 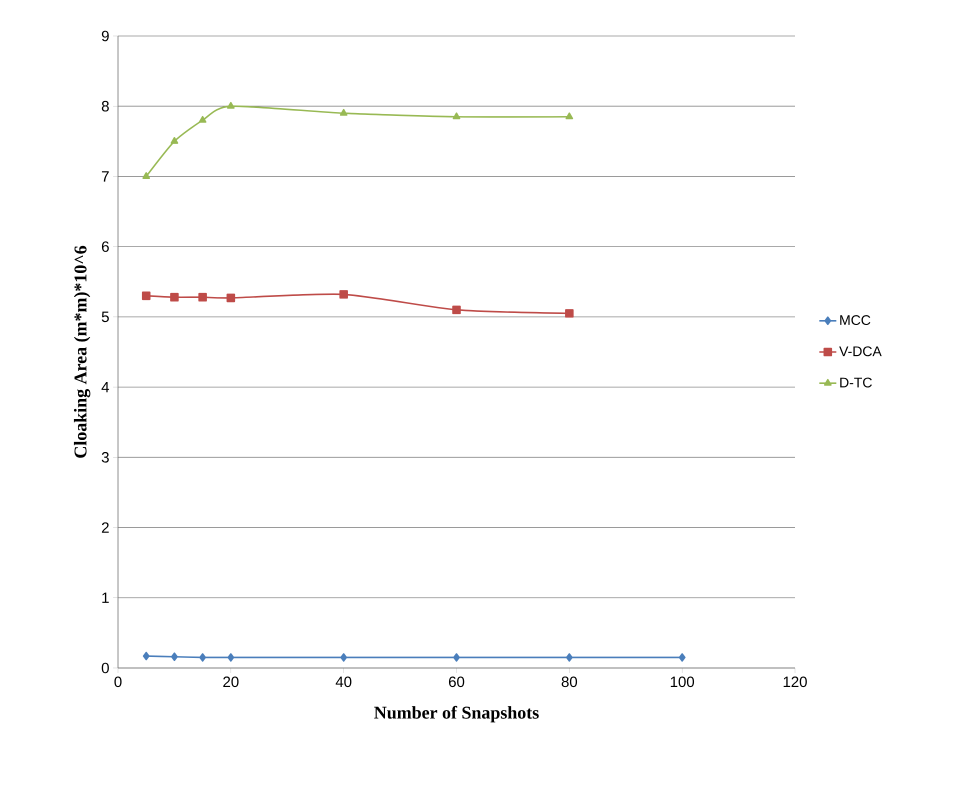 What do you see at coordinates (105, 36) in the screenshot?
I see `y-tick-label: 9` at bounding box center [105, 36].